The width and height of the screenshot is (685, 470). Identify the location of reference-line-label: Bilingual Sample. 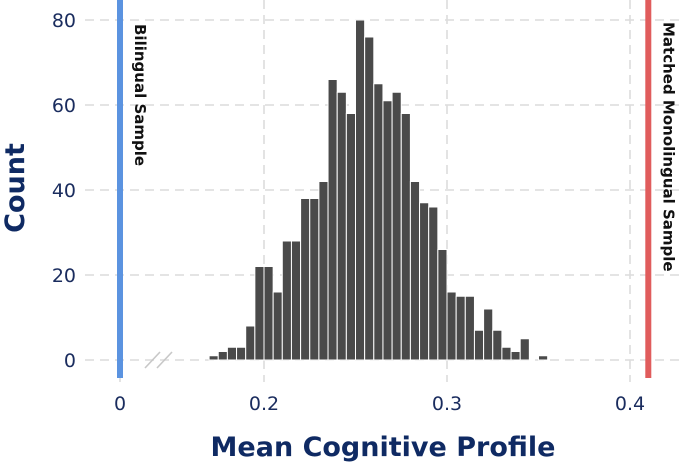
(140, 95).